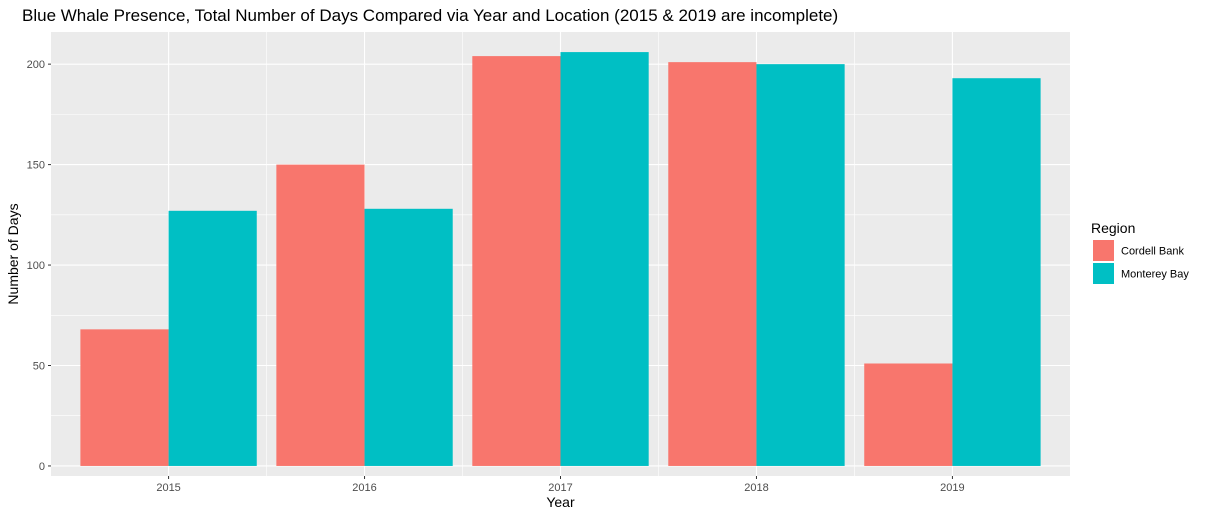 Image resolution: width=1209 pixels, height=517 pixels. I want to click on y-tick-label: 100, so click(36, 266).